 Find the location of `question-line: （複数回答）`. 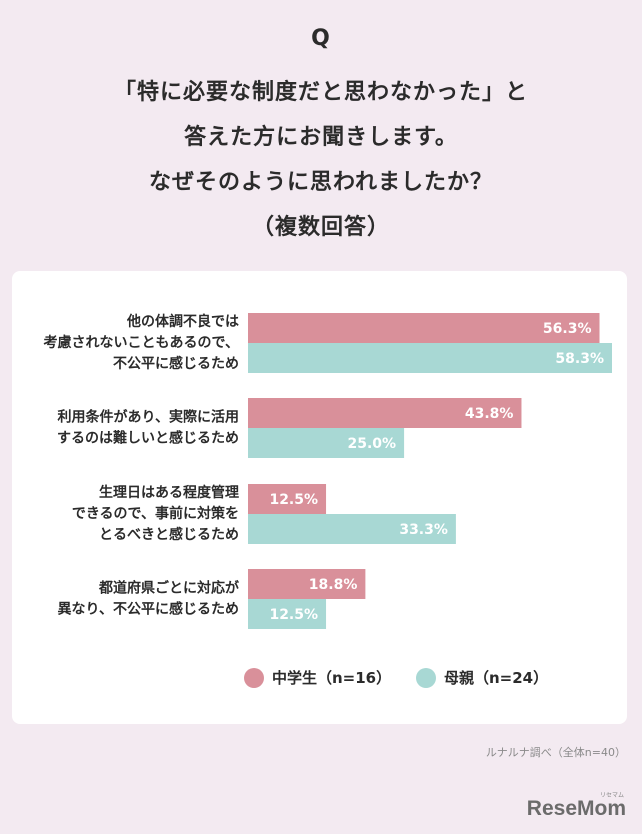

question-line: （複数回答） is located at coordinates (320, 227).